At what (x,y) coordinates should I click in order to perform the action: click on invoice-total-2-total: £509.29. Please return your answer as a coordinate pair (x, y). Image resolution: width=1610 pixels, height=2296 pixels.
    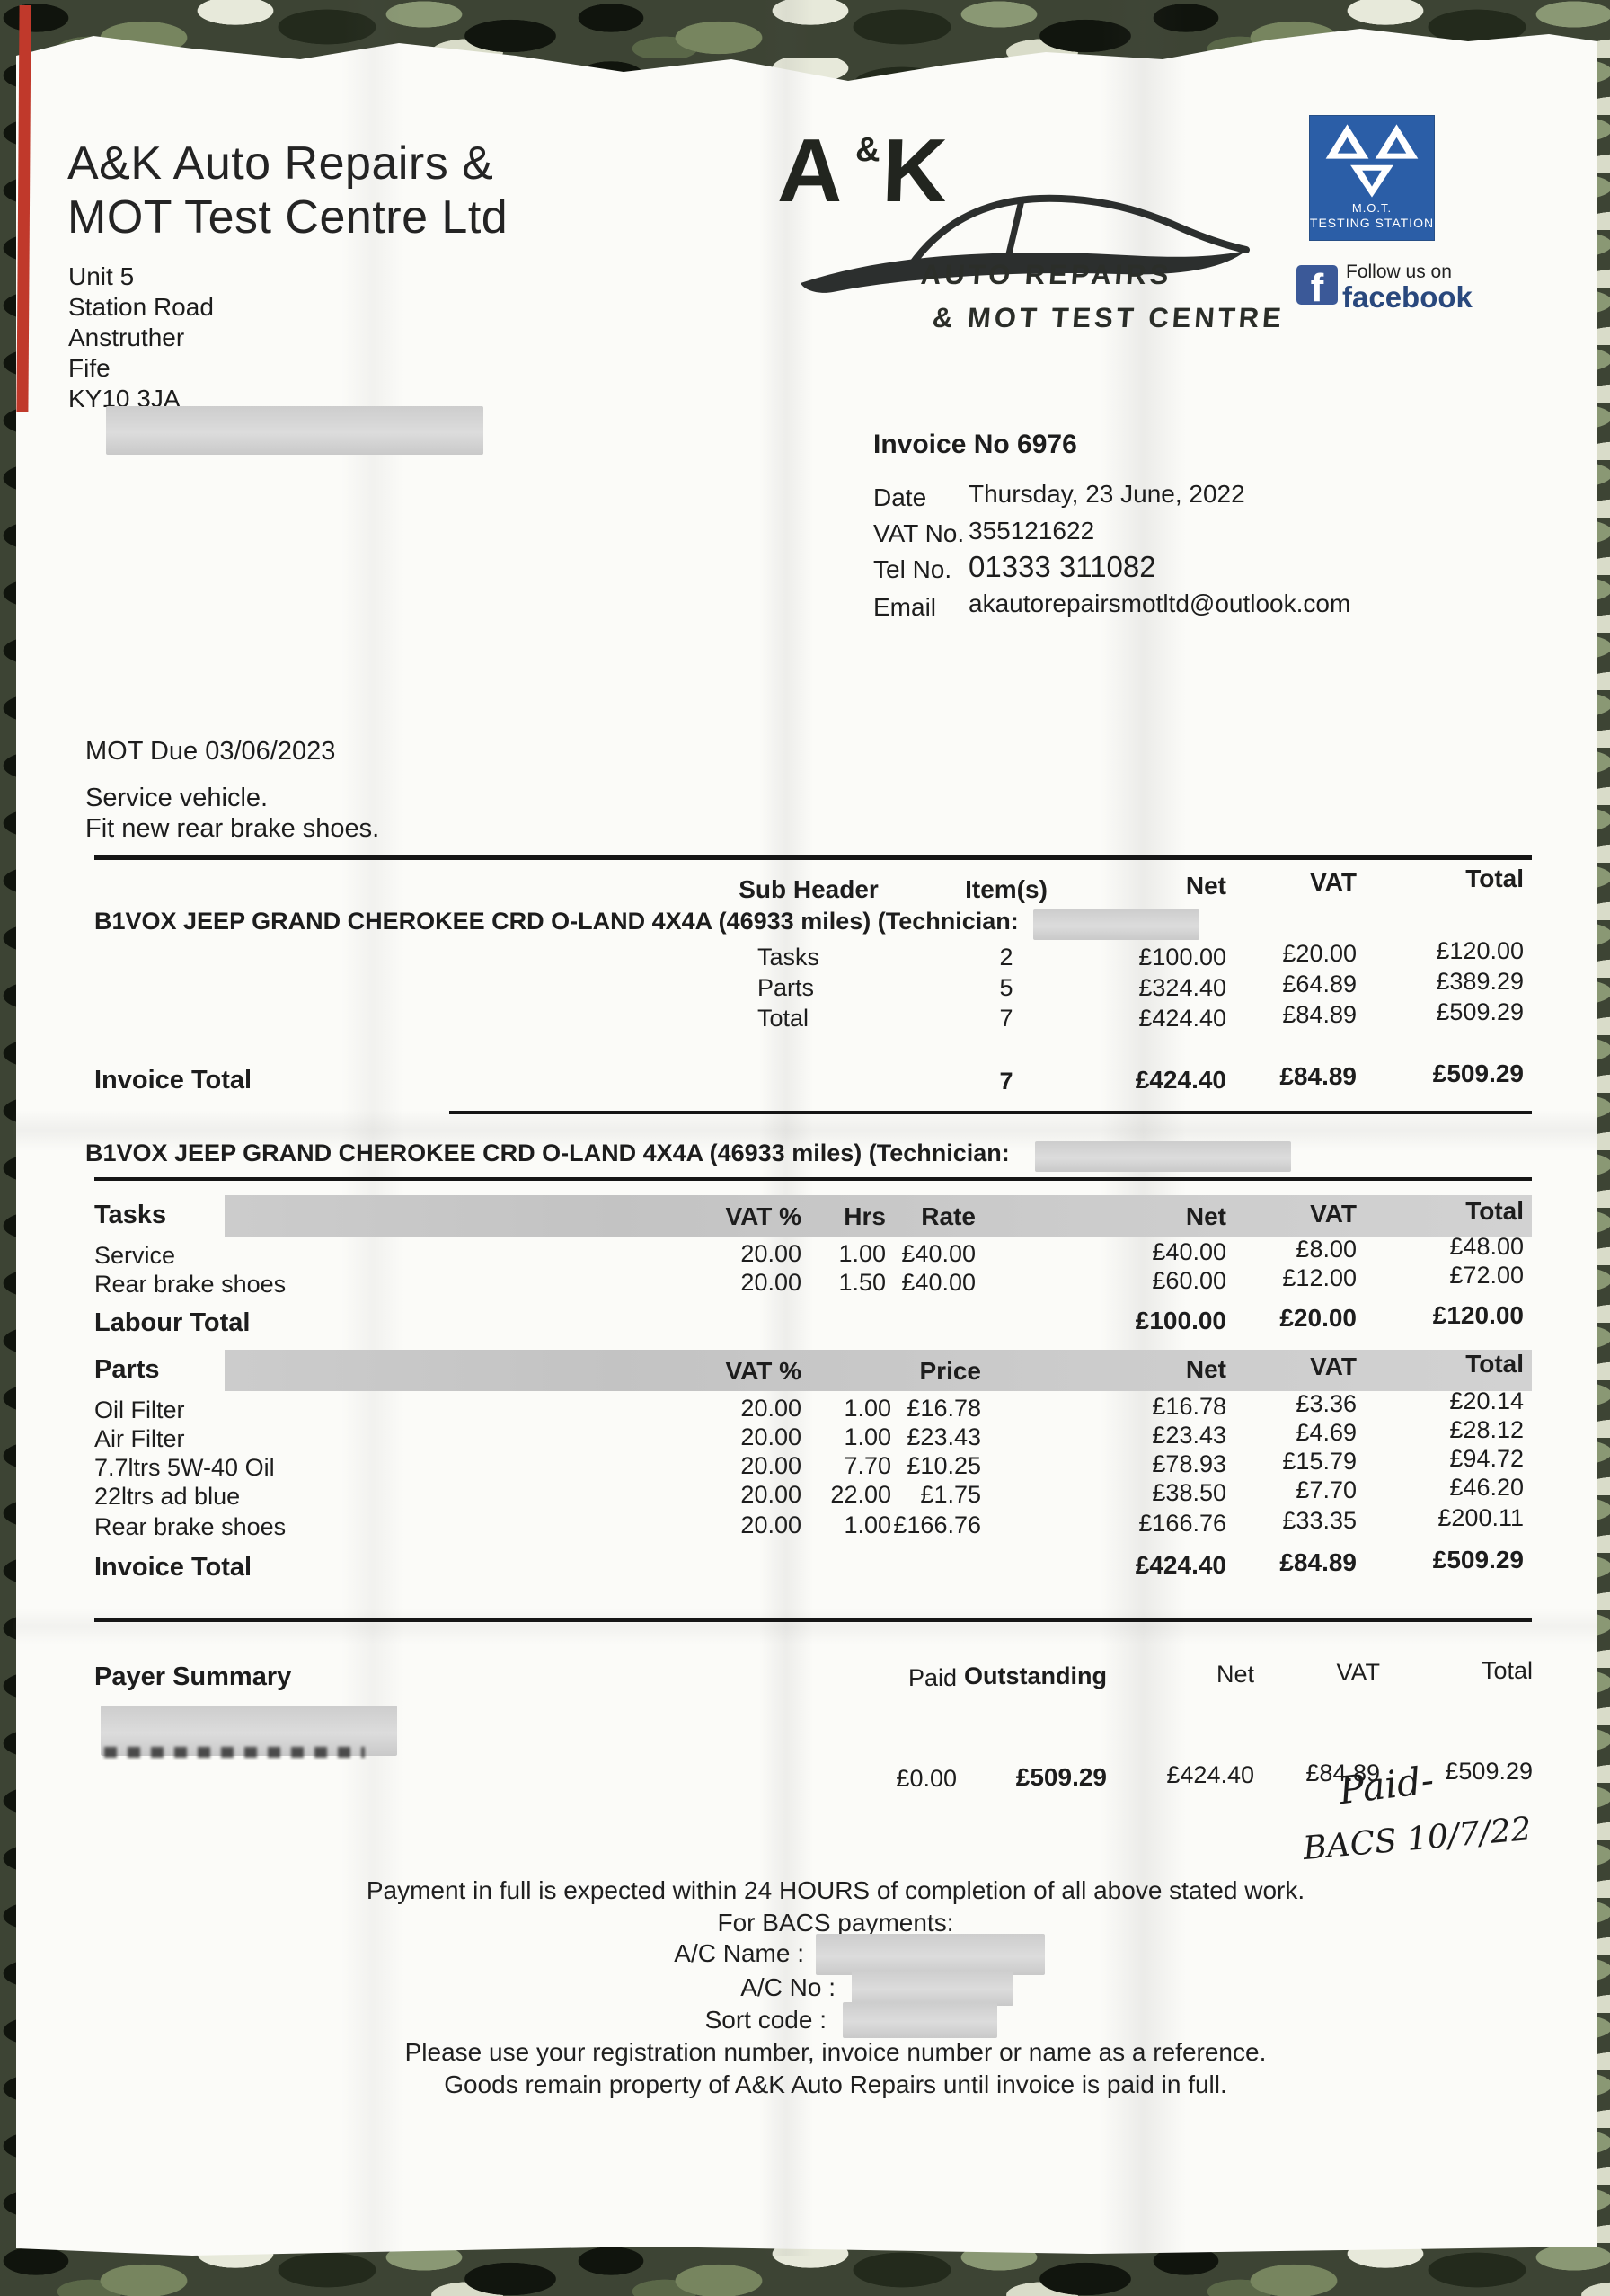
    Looking at the image, I should click on (1478, 1560).